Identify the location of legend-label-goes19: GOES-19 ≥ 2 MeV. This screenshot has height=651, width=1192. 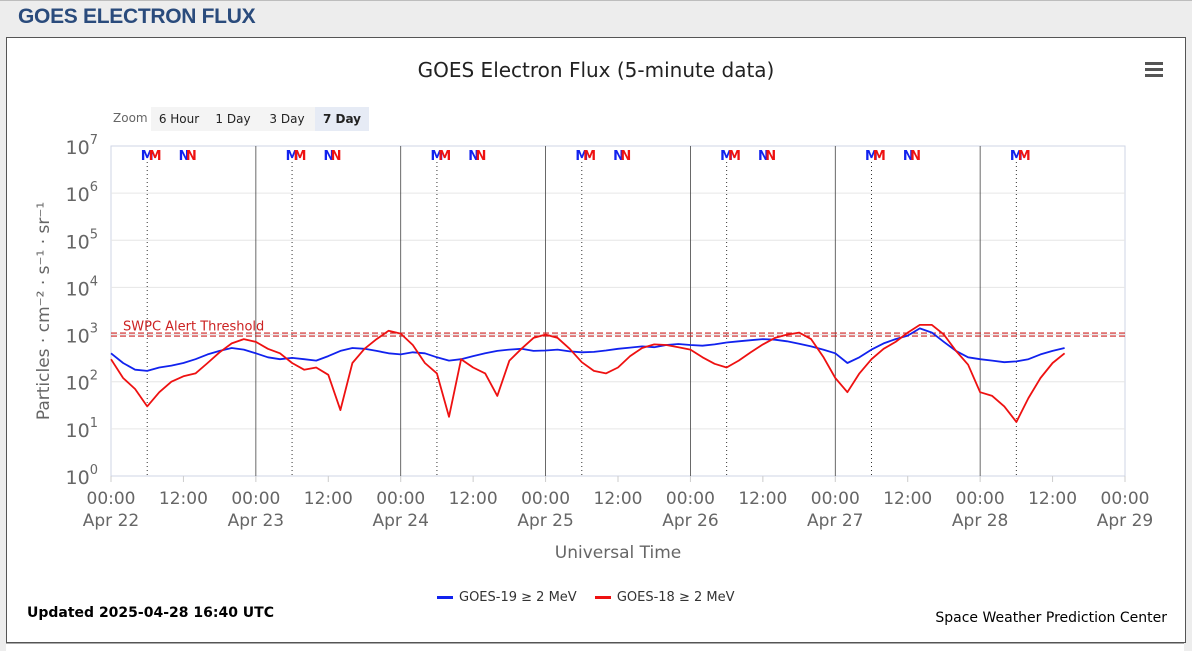
(518, 597).